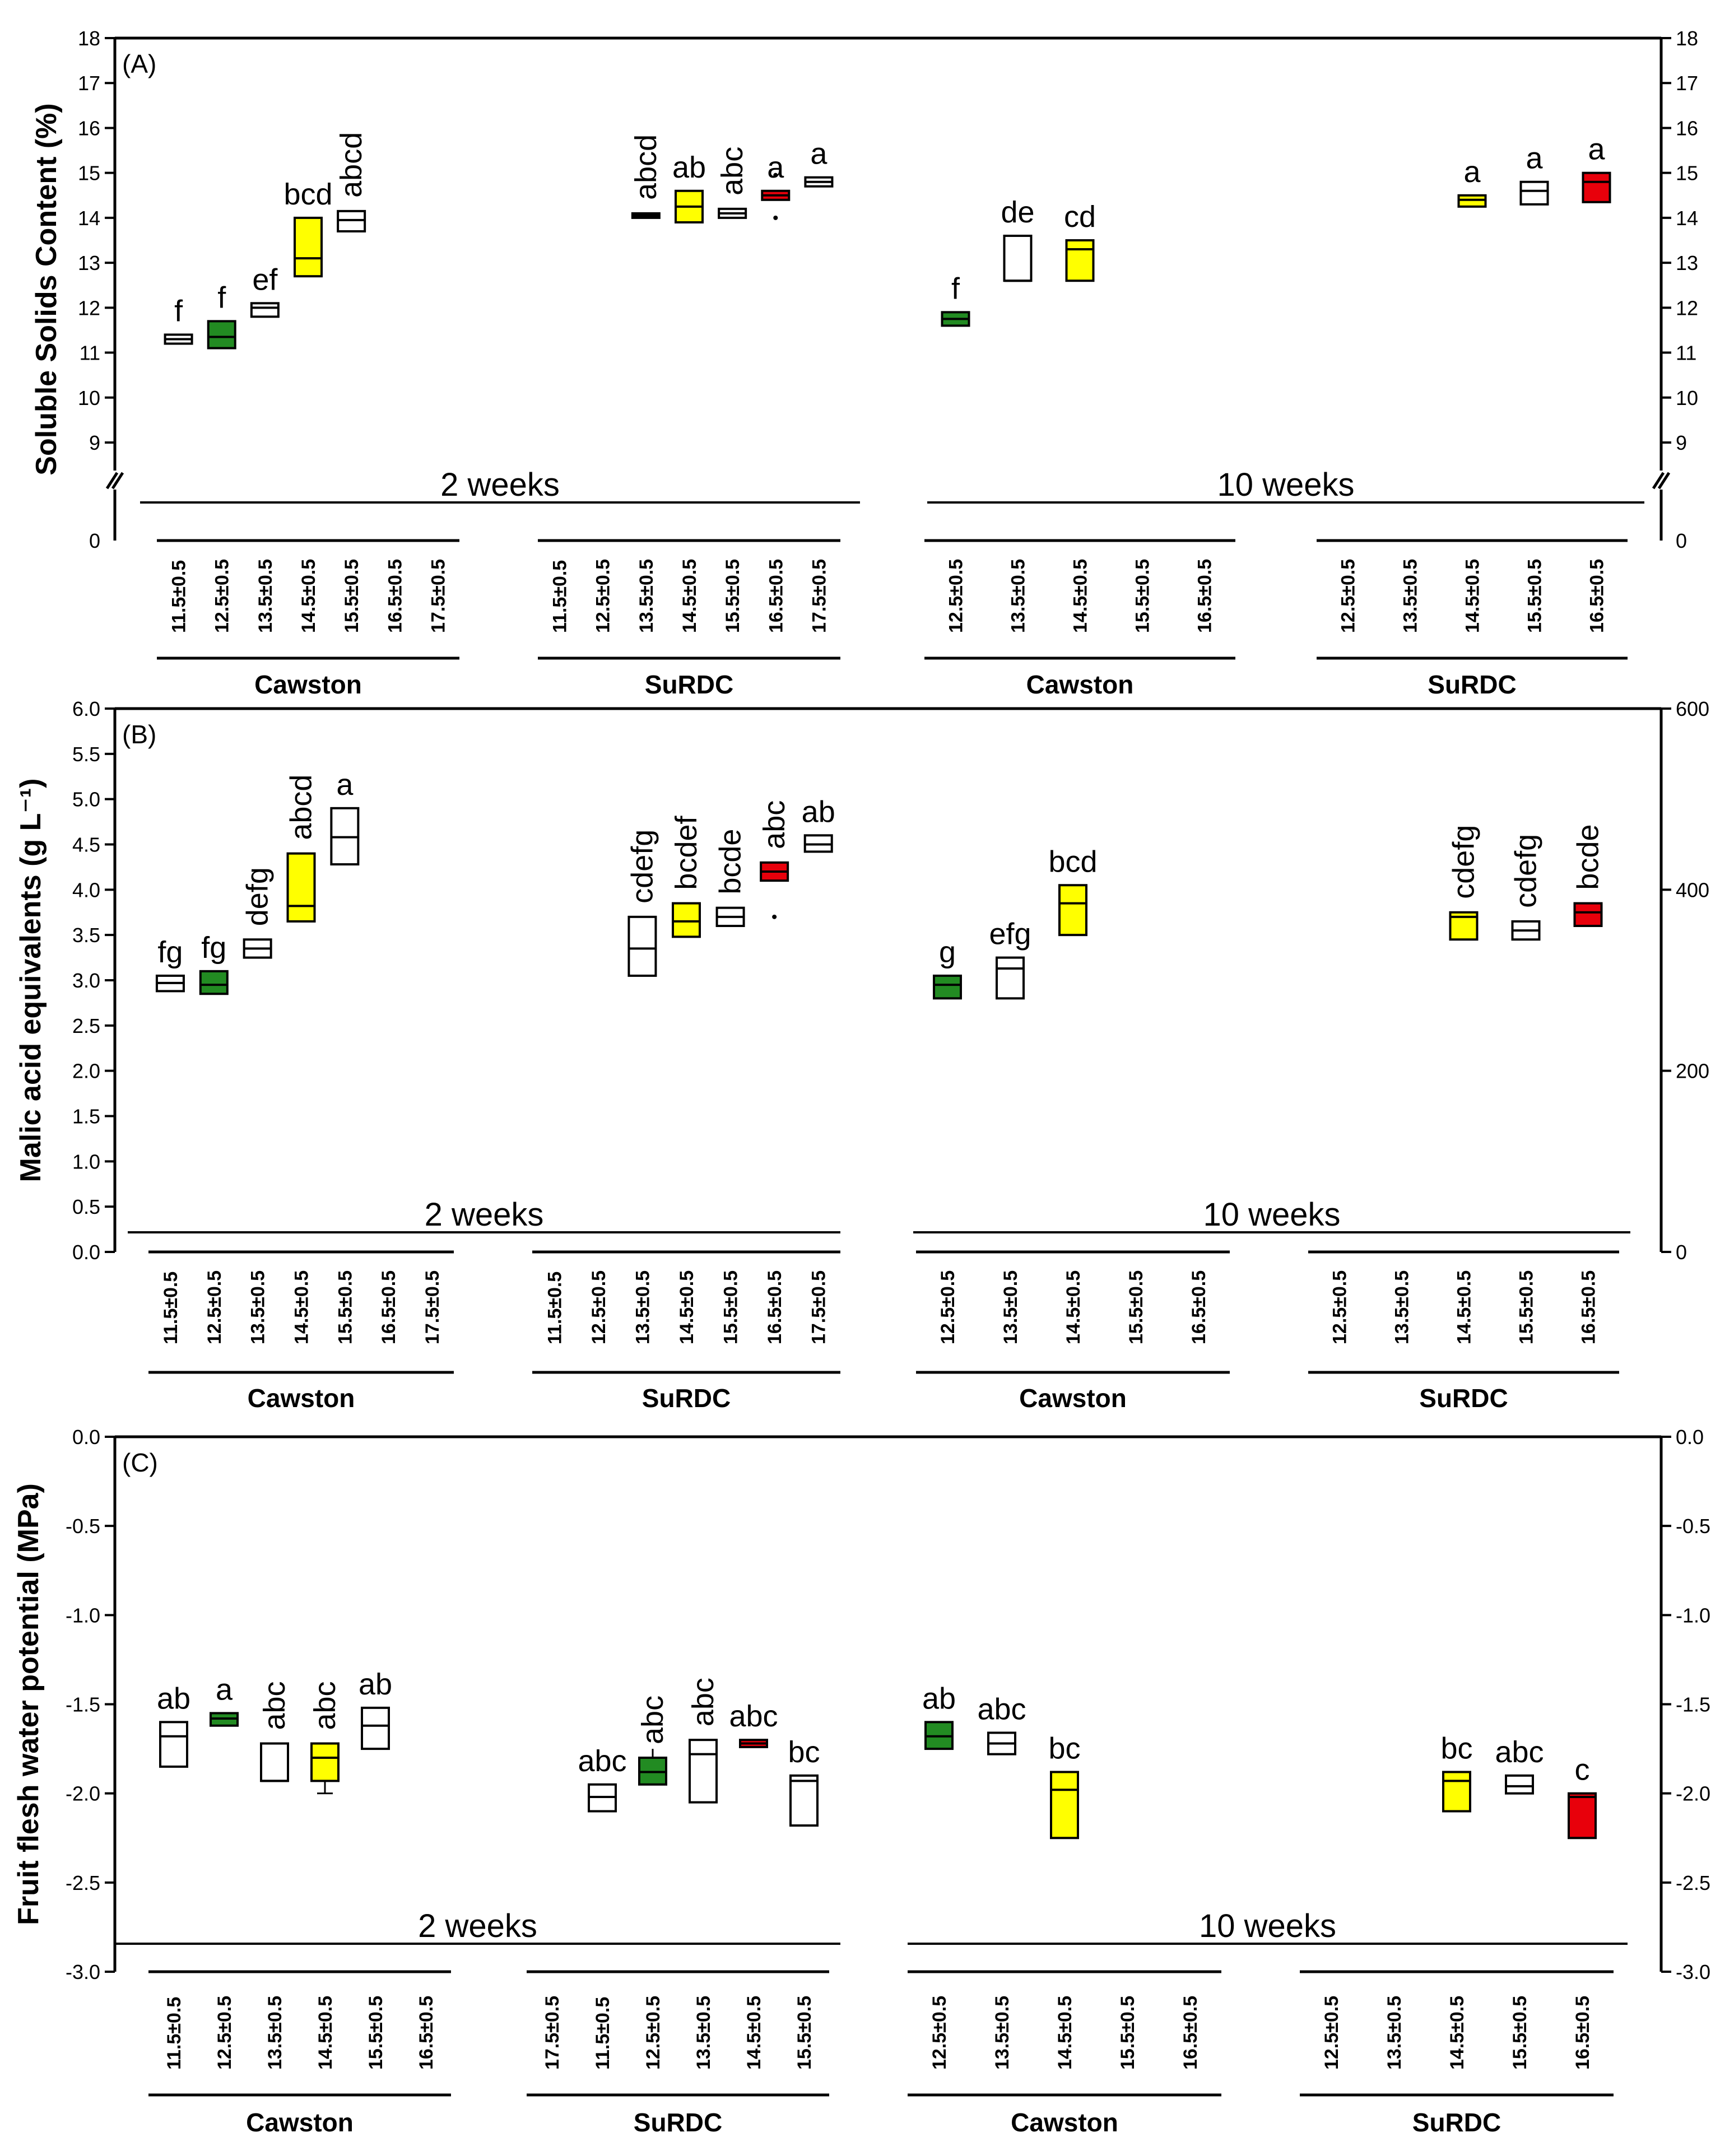 The height and width of the screenshot is (2156, 1734). Describe the element at coordinates (678, 2122) in the screenshot. I see `group-label: SuRDC` at that location.